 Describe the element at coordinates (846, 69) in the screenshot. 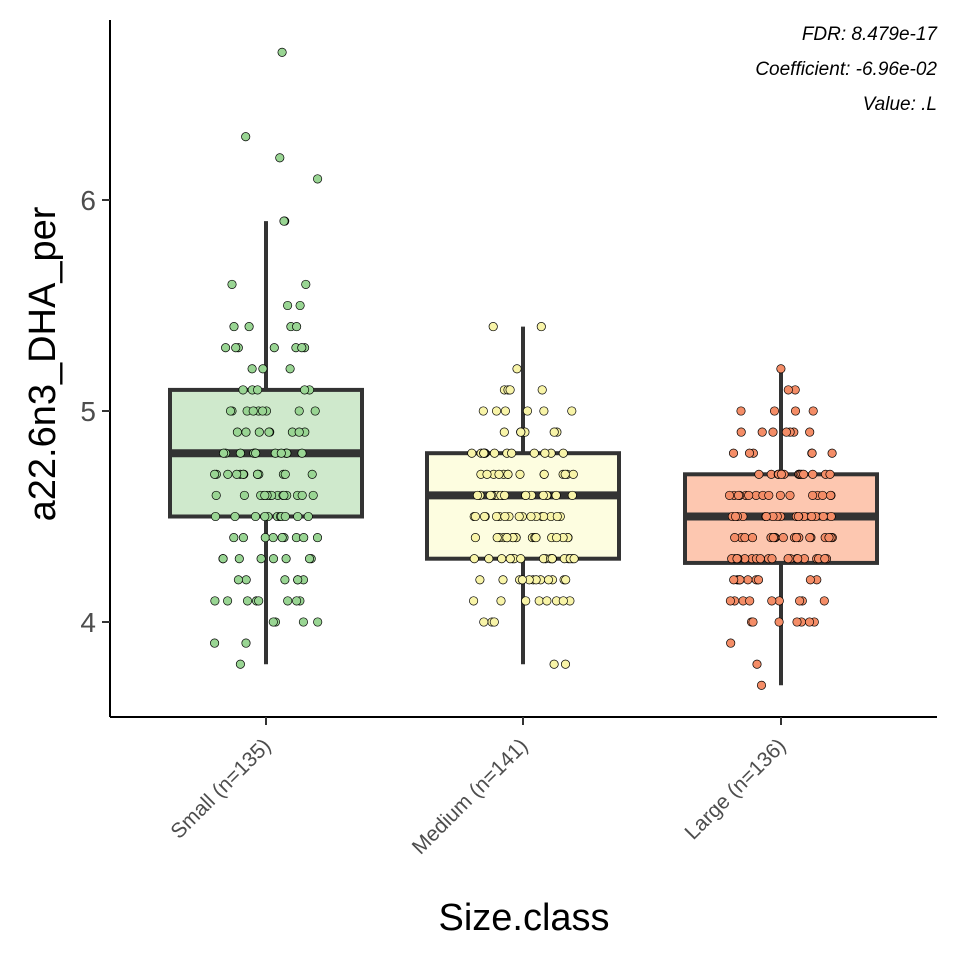

I see `annotation-coefficient: Coefficient: -6.96e-02` at that location.